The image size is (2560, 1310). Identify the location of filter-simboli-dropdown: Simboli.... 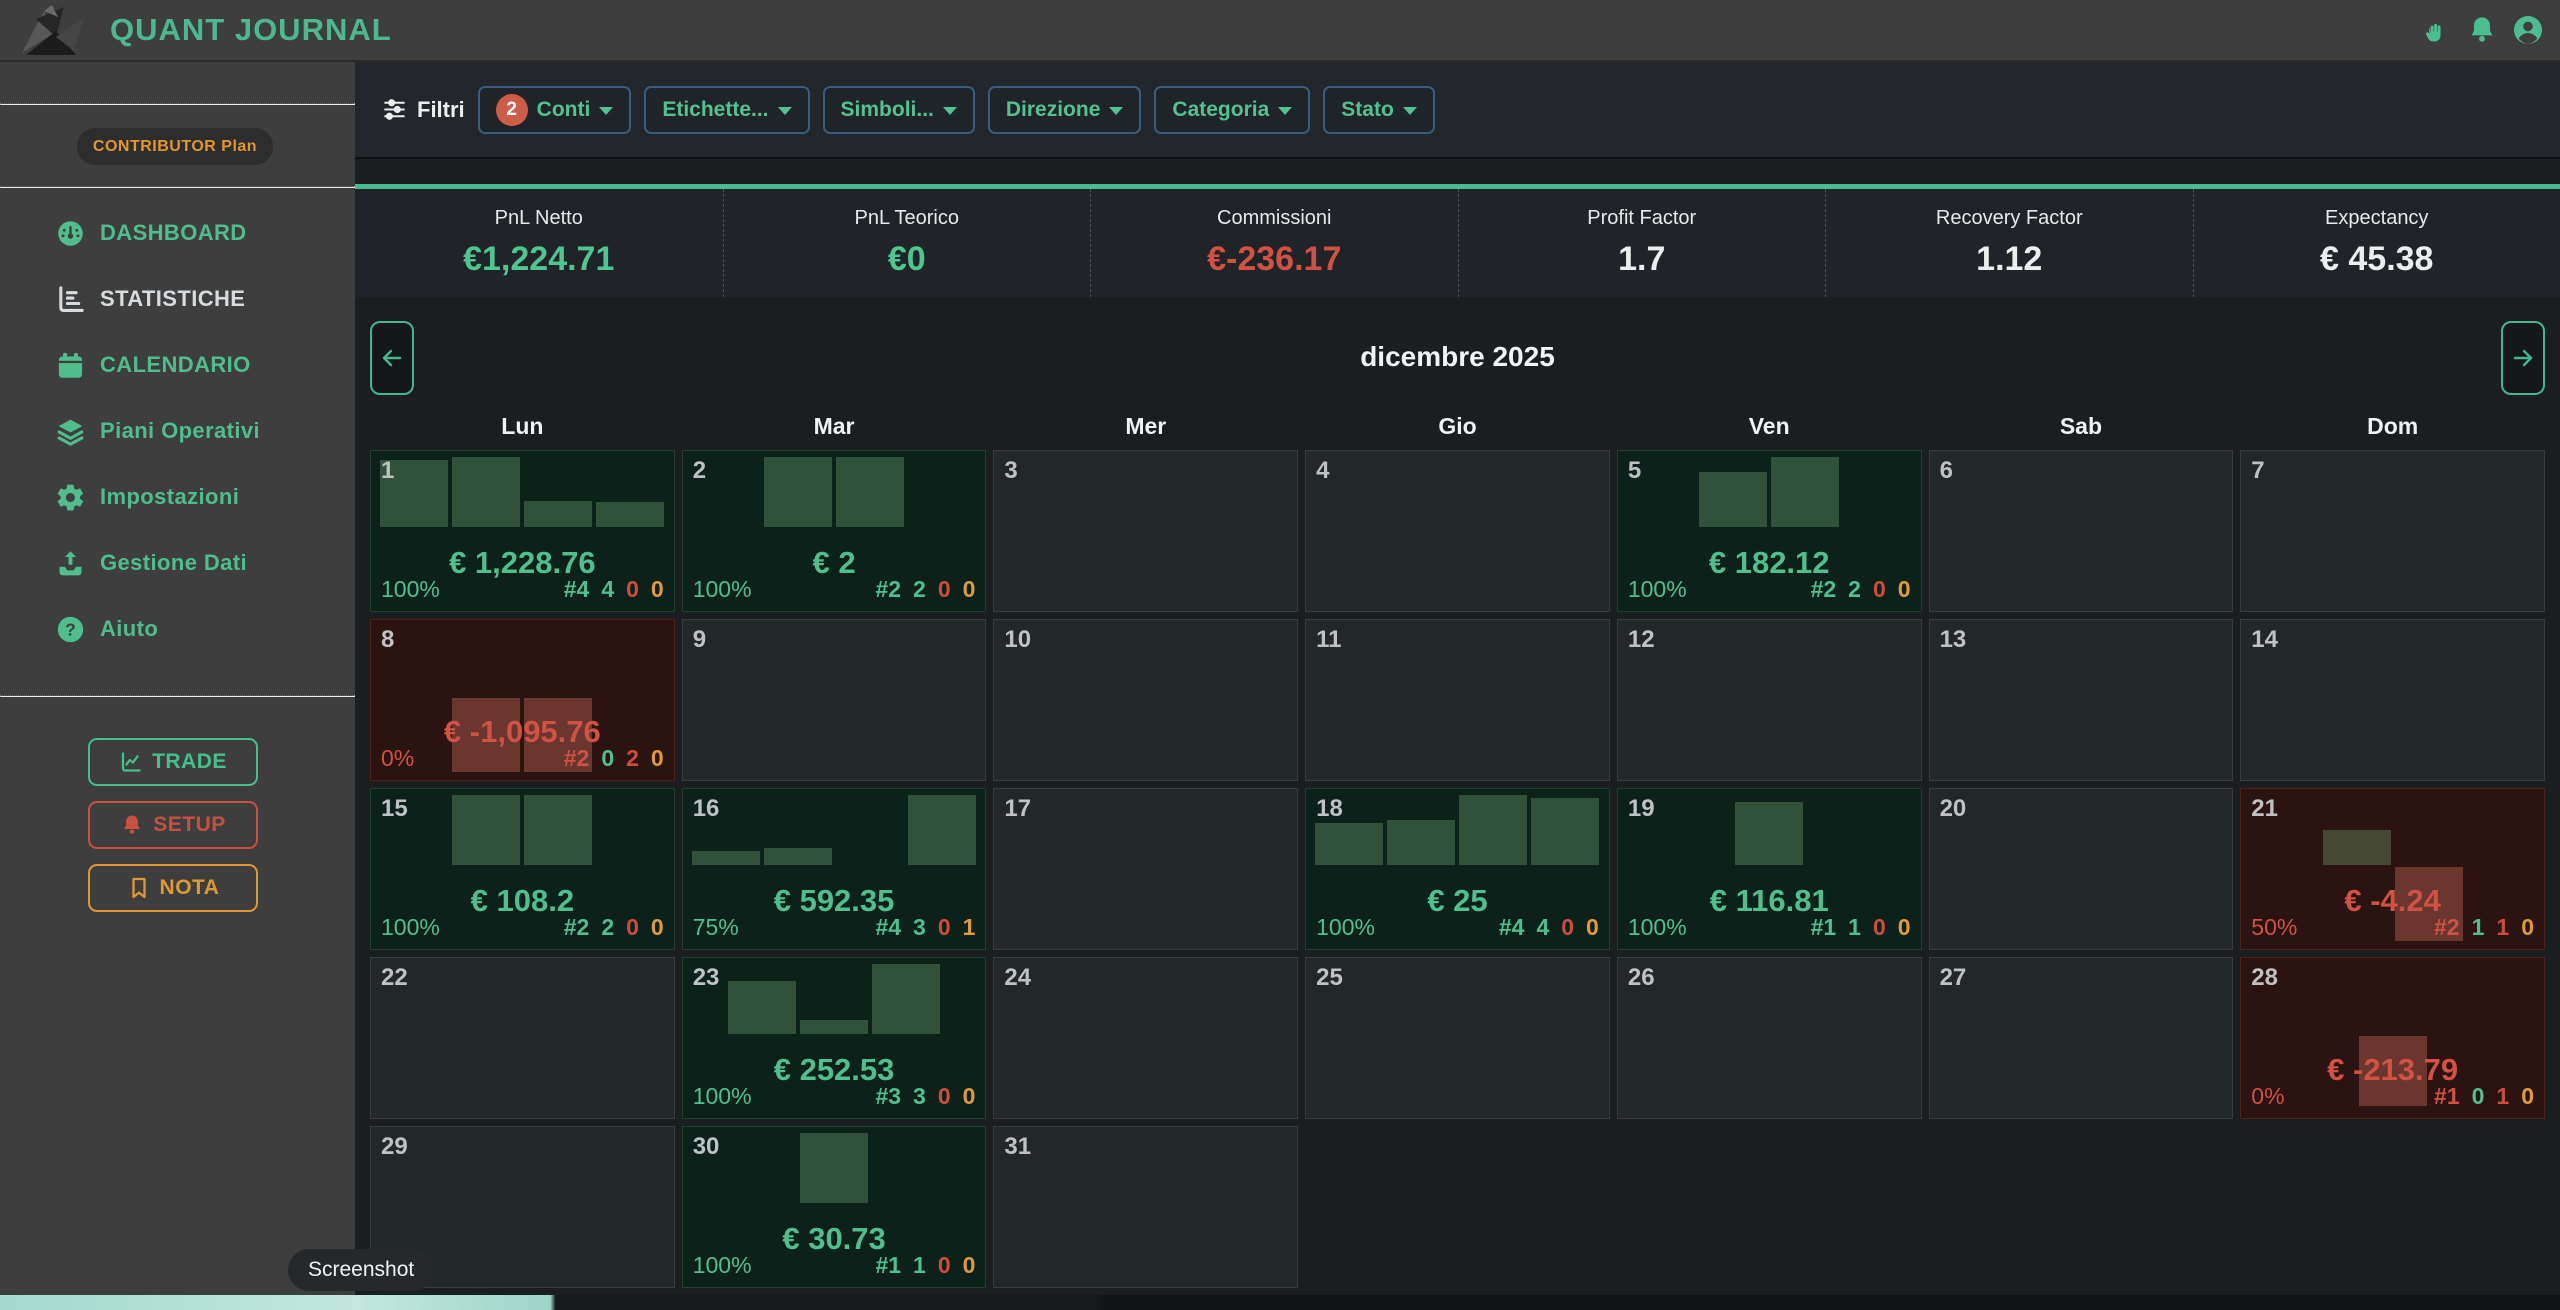
(898, 109).